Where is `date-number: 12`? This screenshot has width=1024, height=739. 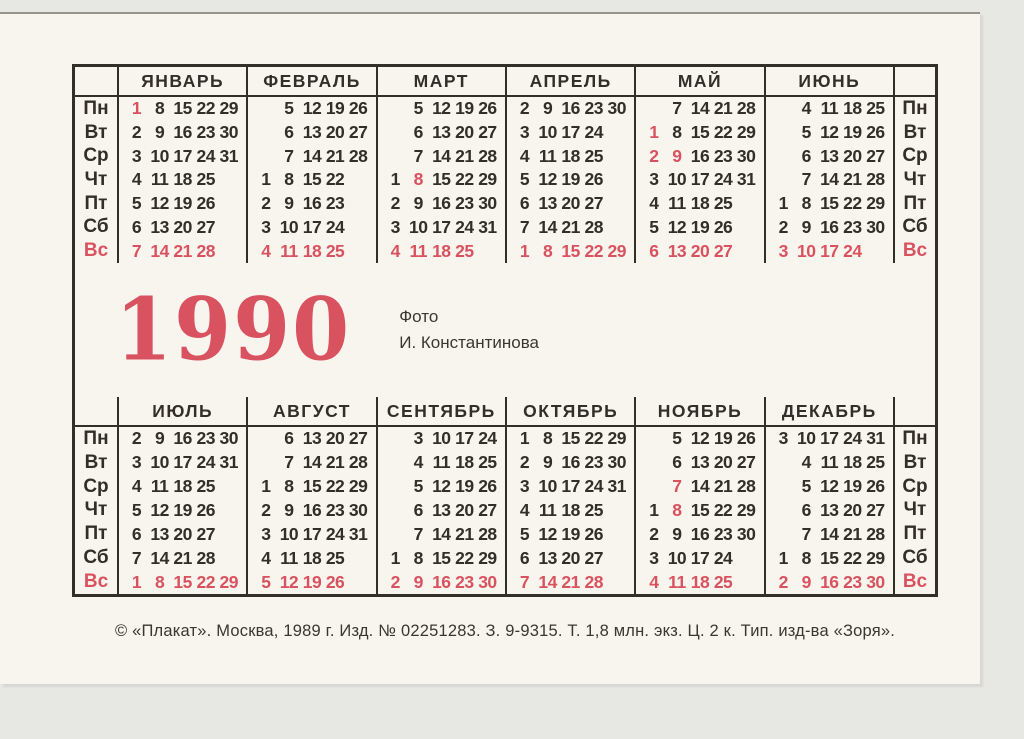 date-number: 12 is located at coordinates (441, 486).